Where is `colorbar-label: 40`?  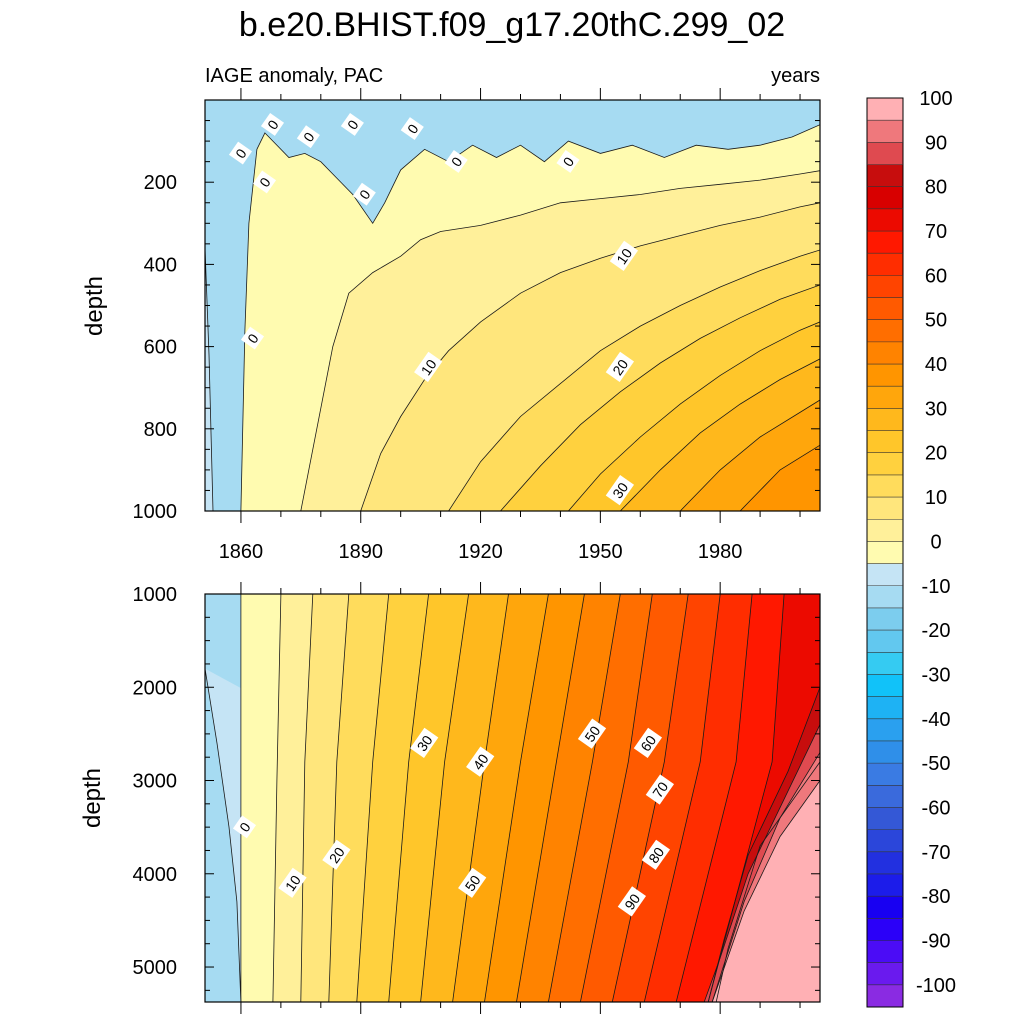
colorbar-label: 40 is located at coordinates (936, 365).